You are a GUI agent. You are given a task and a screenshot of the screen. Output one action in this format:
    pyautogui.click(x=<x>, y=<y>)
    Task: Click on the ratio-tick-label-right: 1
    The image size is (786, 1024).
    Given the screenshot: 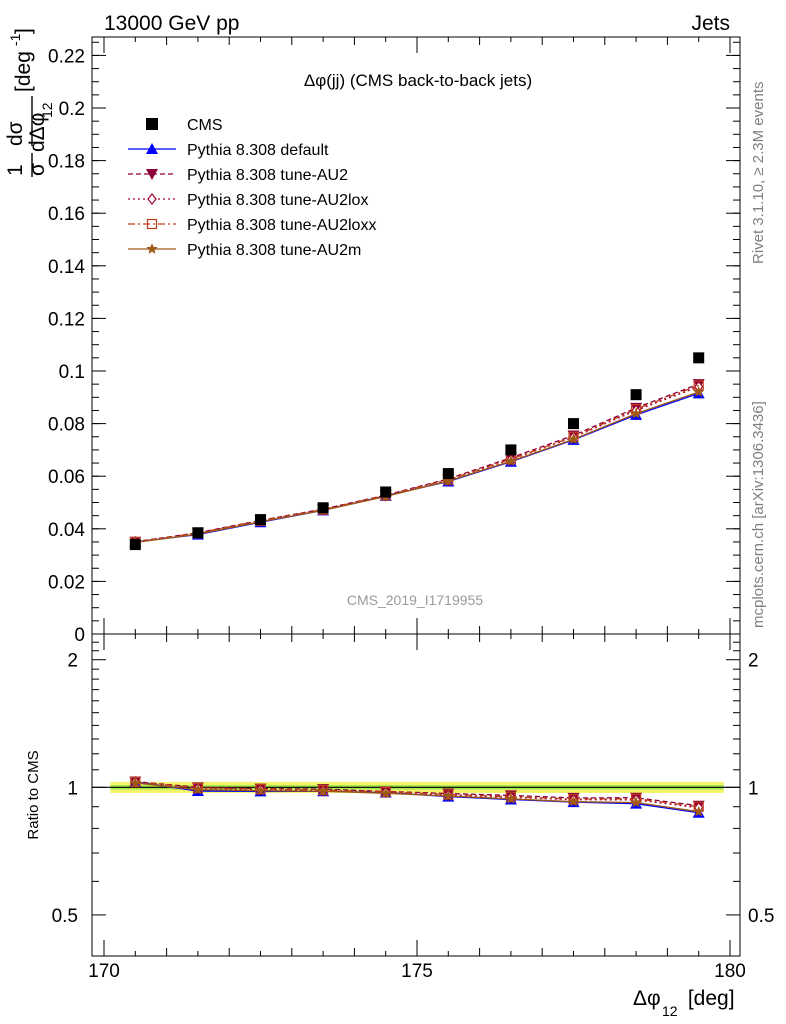 What is the action you would take?
    pyautogui.click(x=753, y=788)
    